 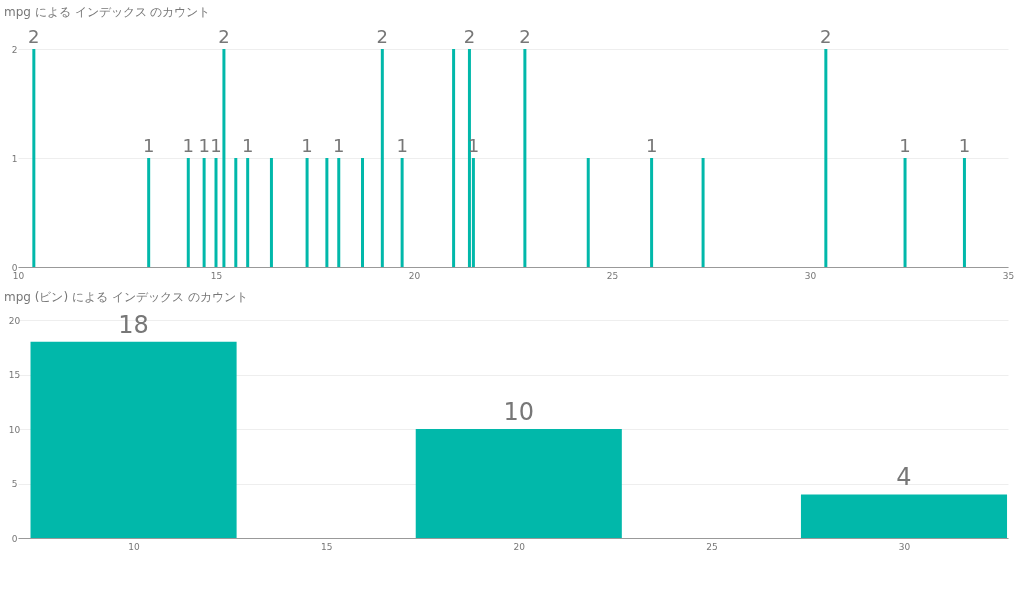 What do you see at coordinates (107, 12) in the screenshot?
I see `chart-title: mpg による インデックス のカウント` at bounding box center [107, 12].